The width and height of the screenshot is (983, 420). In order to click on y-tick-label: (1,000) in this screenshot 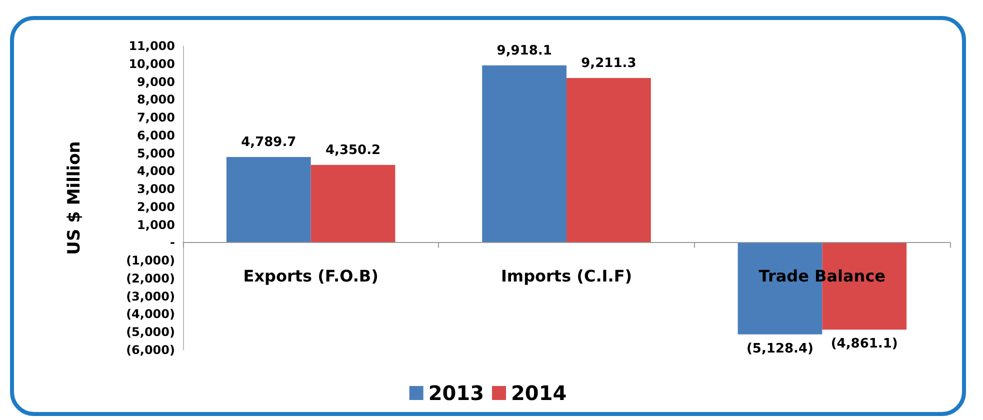, I will do `click(150, 261)`.